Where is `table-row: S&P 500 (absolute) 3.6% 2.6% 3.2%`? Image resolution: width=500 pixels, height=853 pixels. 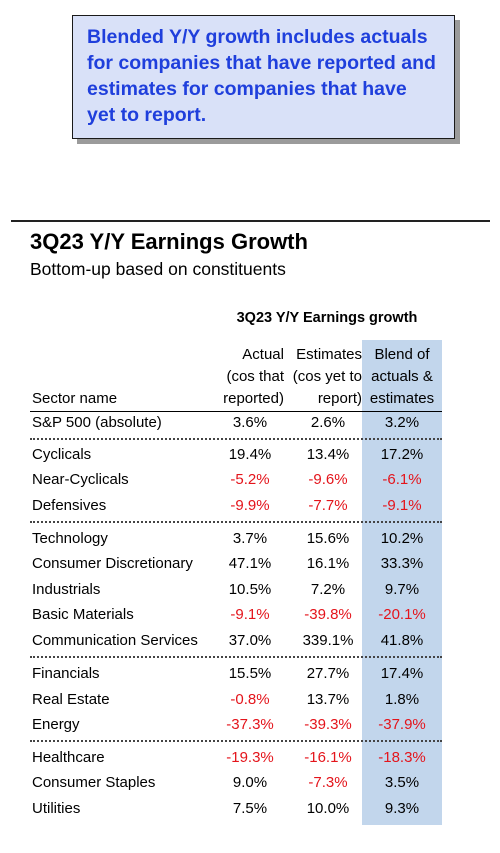
table-row: S&P 500 (absolute) 3.6% 2.6% 3.2% is located at coordinates (236, 424).